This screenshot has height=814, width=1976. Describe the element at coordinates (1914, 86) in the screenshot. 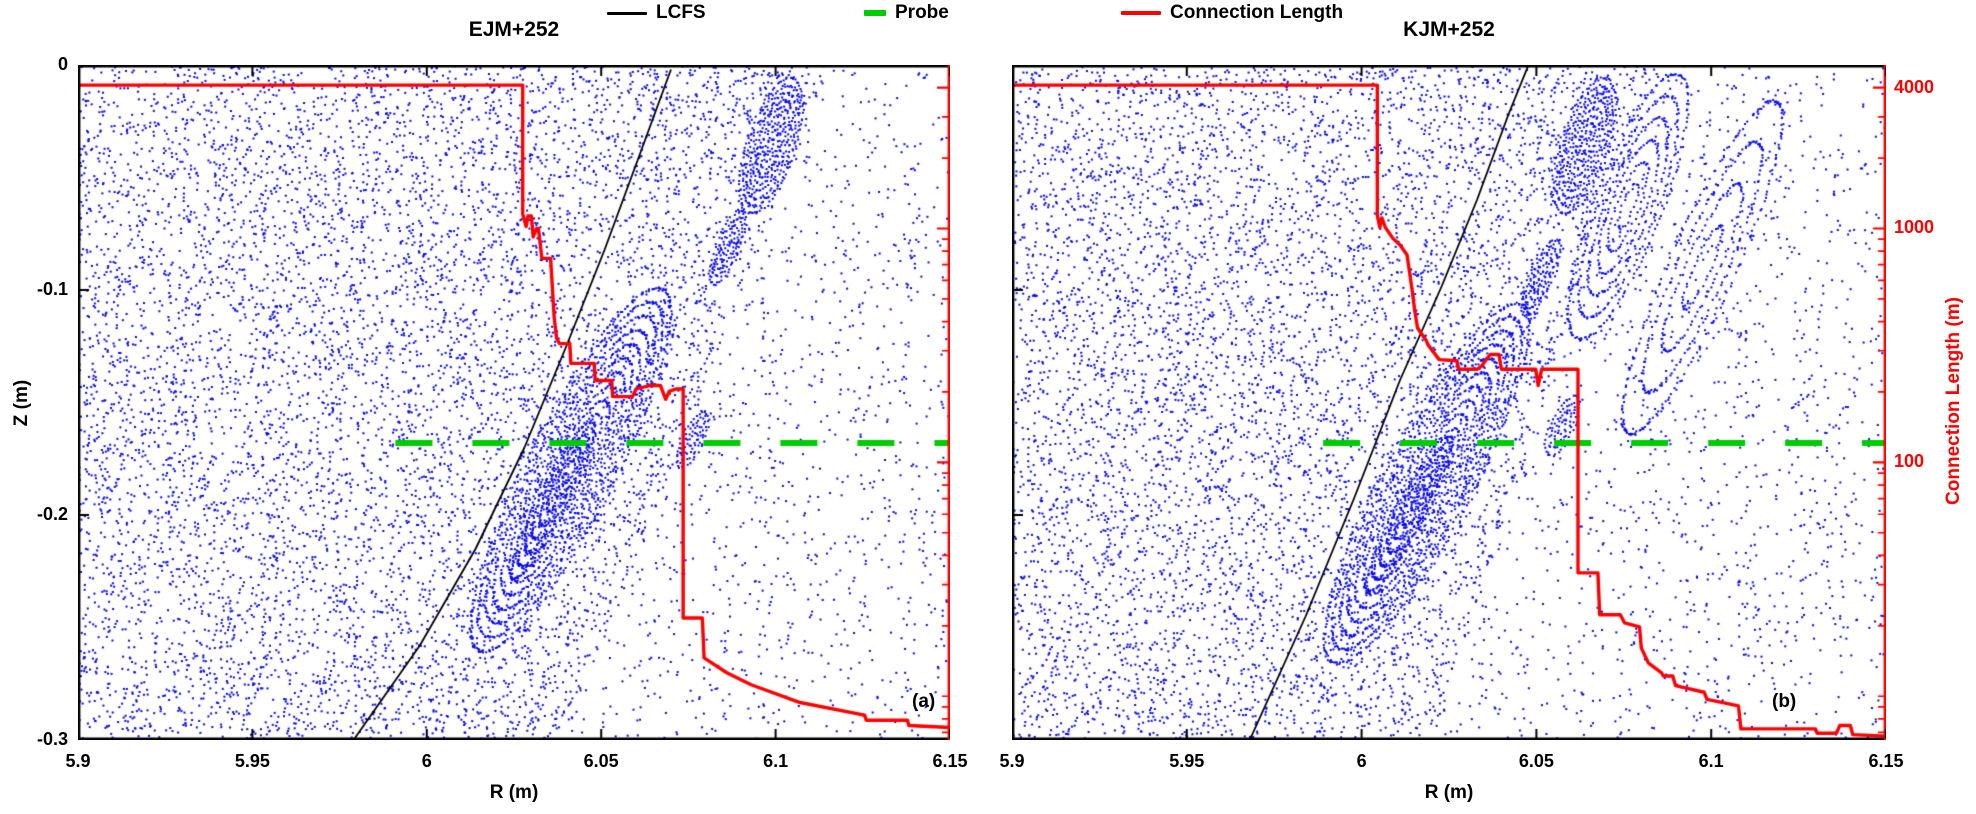

I see `y2-tick-4000: 4000` at that location.